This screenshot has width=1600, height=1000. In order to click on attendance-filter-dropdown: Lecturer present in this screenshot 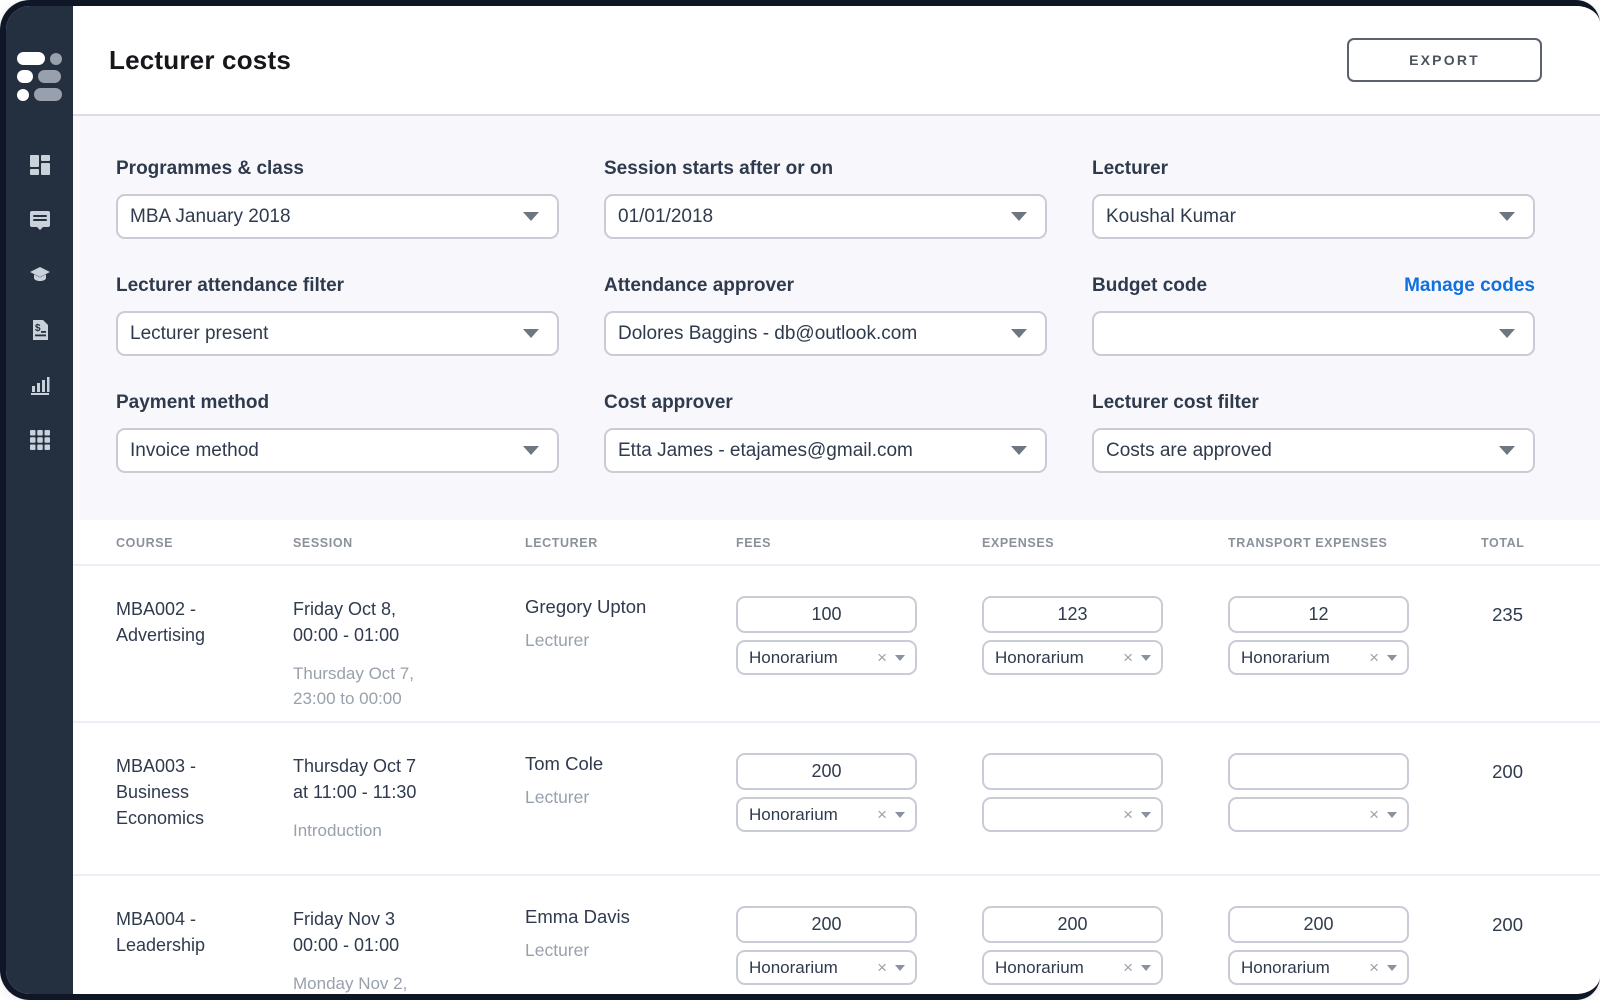, I will do `click(337, 333)`.